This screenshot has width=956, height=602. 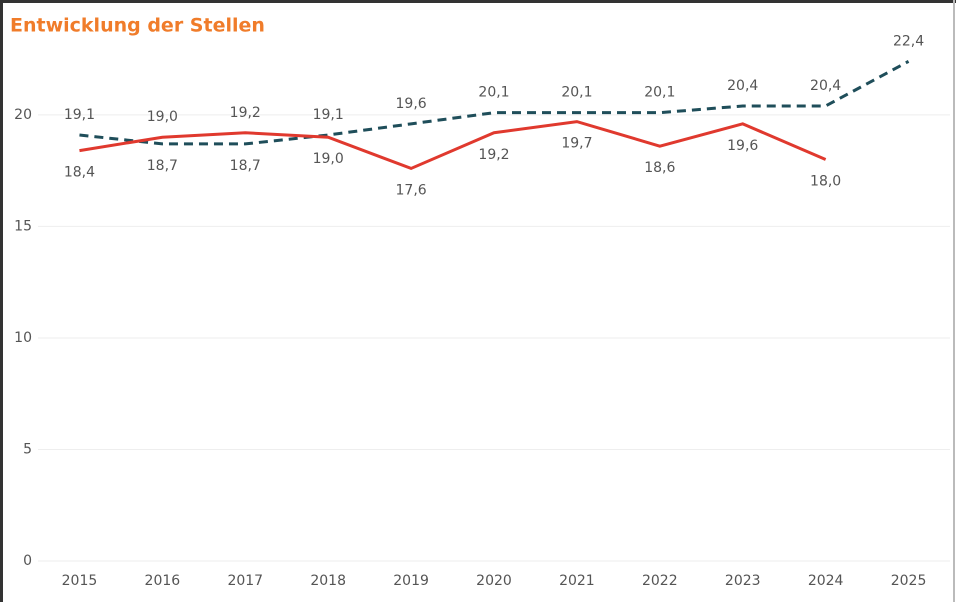 I want to click on data-label: 17,6, so click(x=411, y=190).